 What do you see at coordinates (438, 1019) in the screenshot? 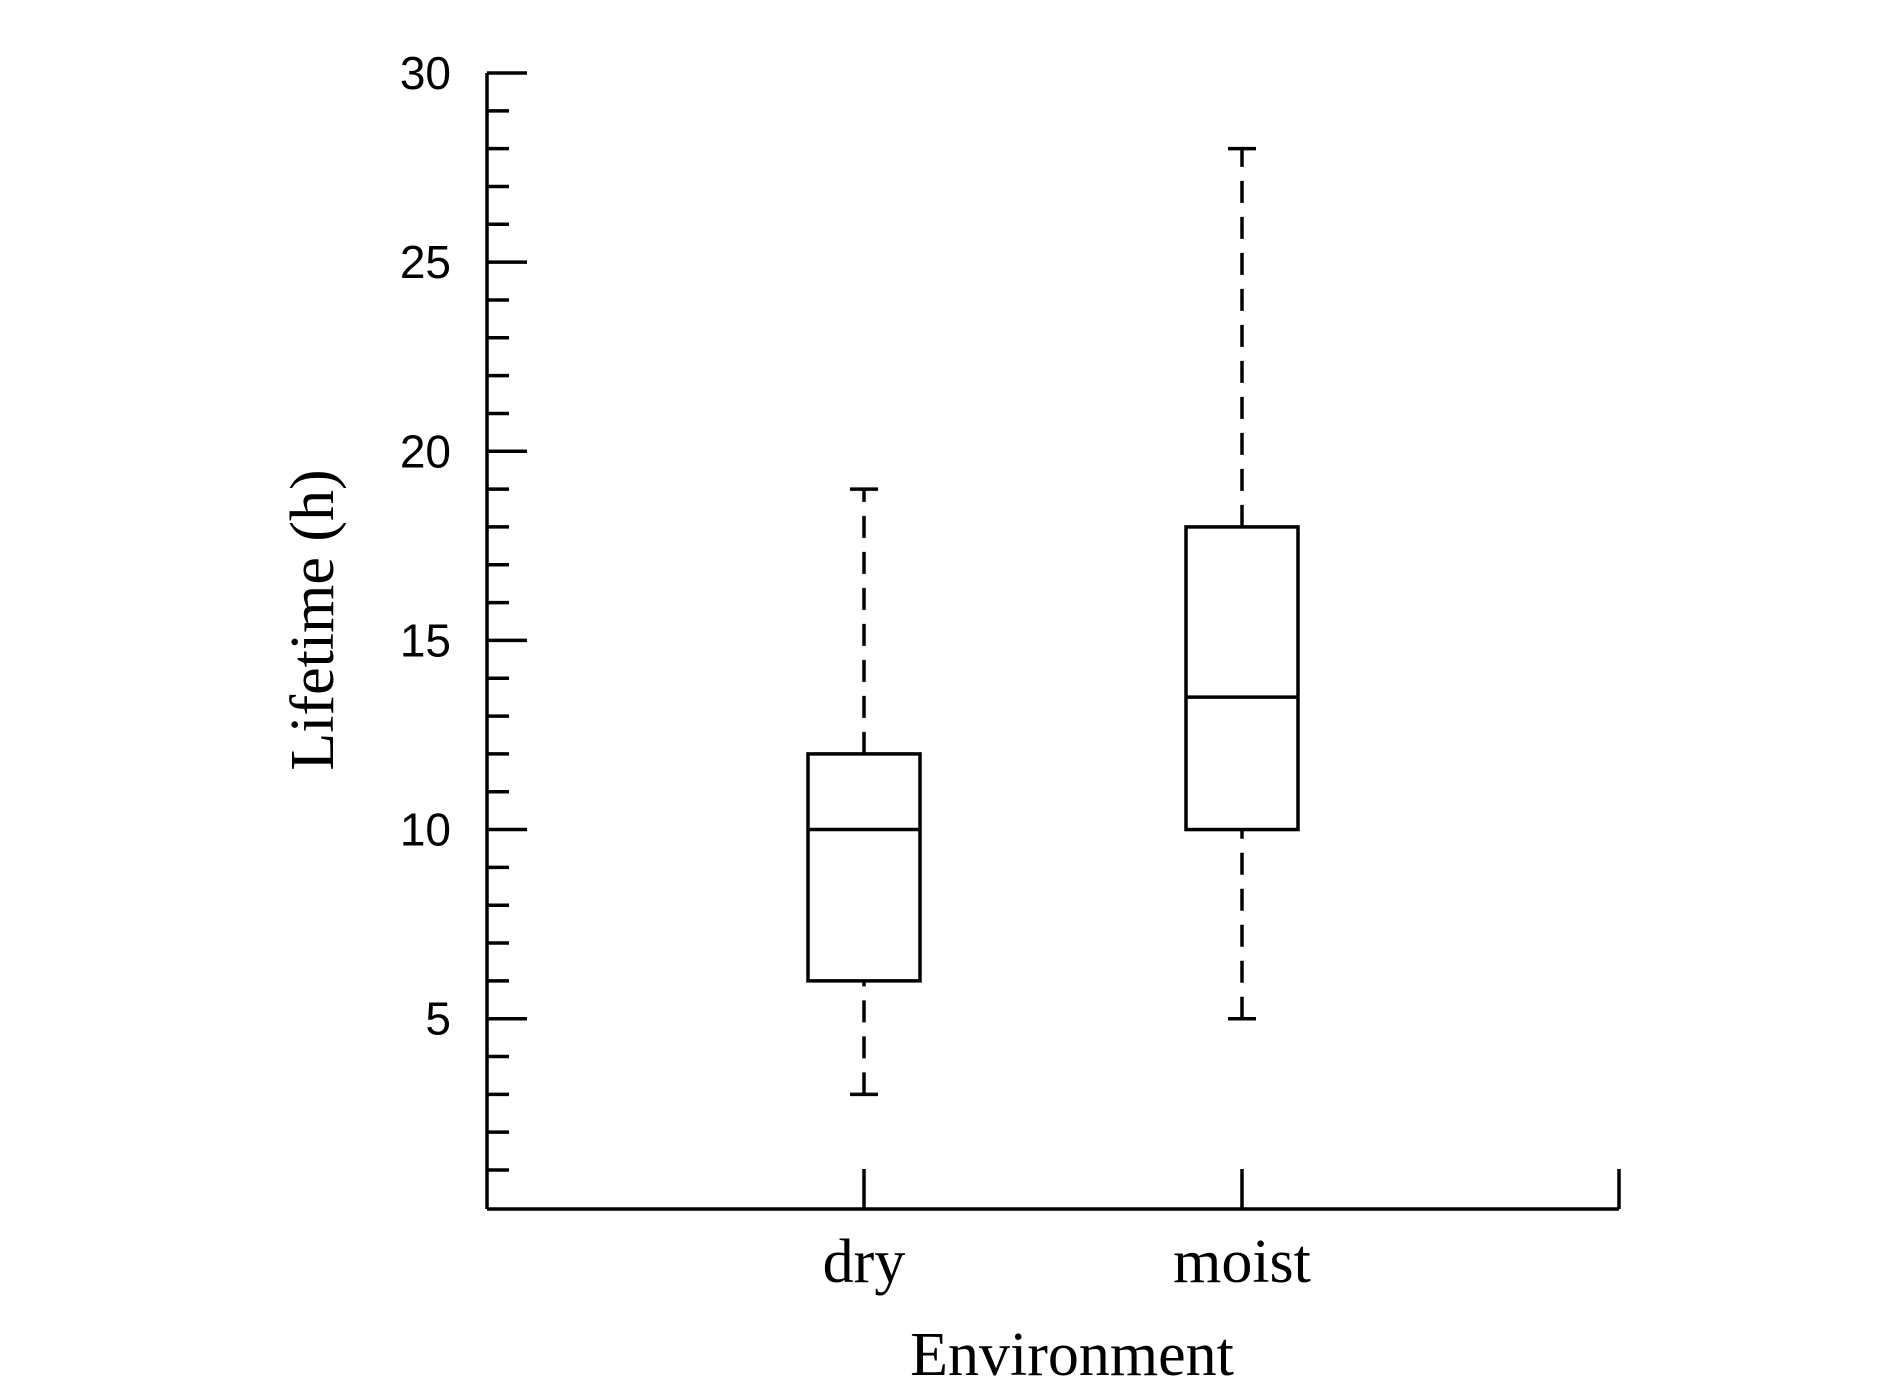
I see `y-tick-label: 5` at bounding box center [438, 1019].